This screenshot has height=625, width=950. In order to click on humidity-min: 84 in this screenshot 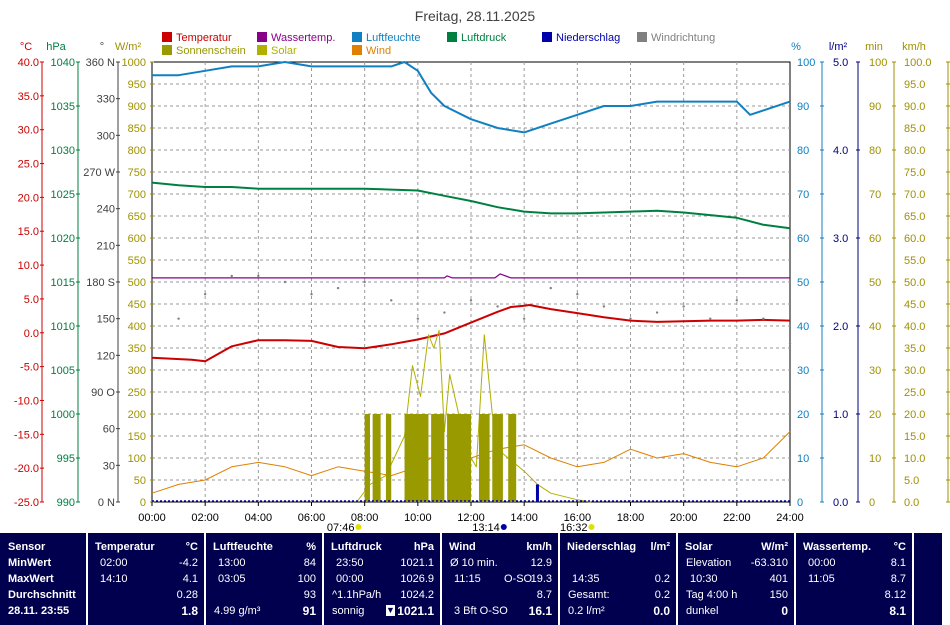, I will do `click(309, 563)`.